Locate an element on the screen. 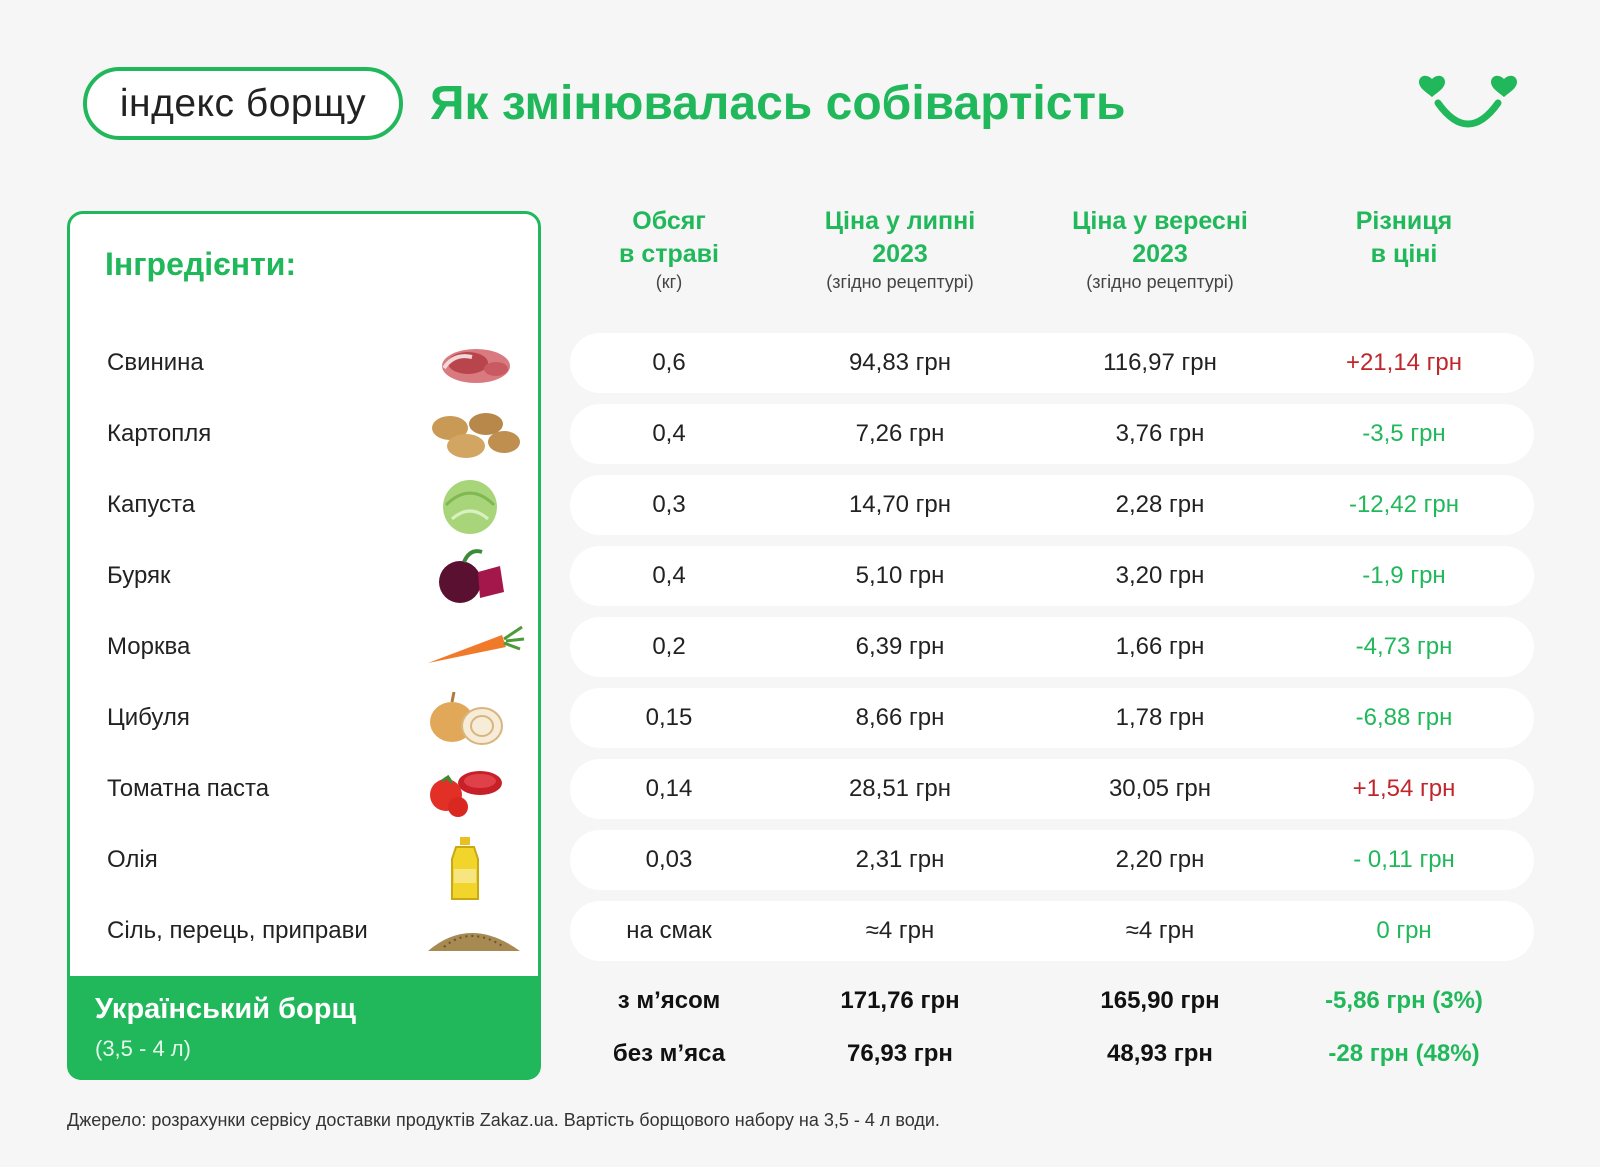 This screenshot has height=1167, width=1600. without-meat-diff: -28 грн (48%) is located at coordinates (1404, 1053).